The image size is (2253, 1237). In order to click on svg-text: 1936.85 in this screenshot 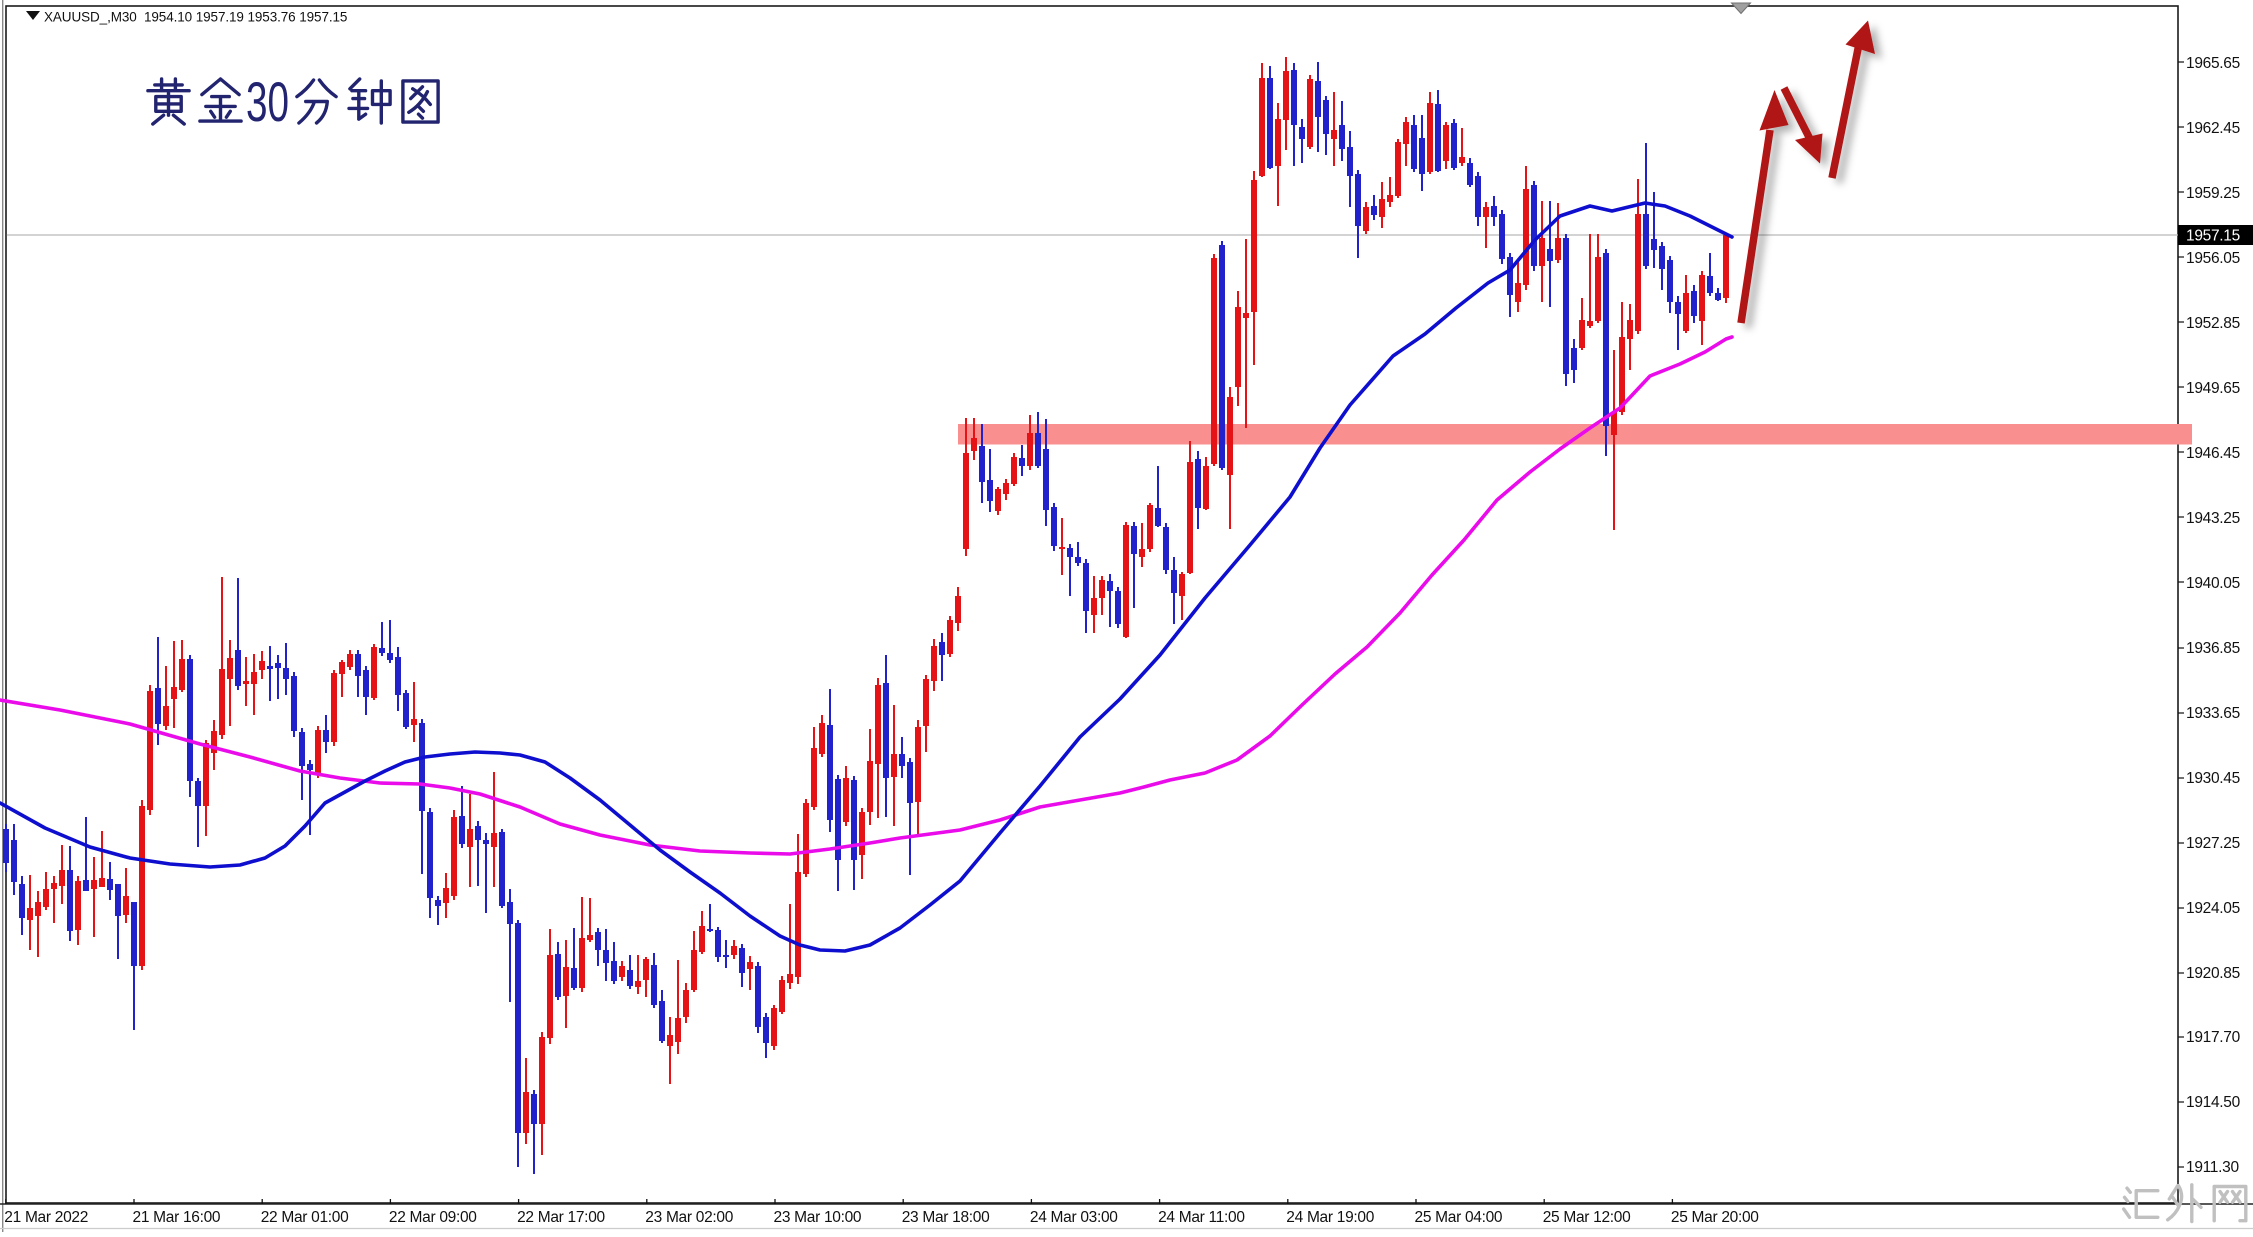, I will do `click(2213, 648)`.